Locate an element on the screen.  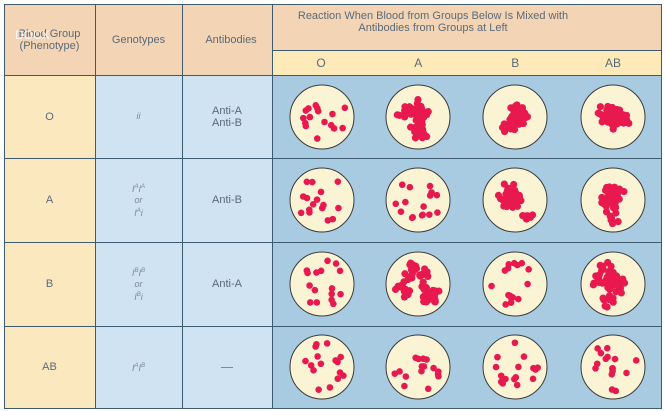
antibodies-cell: Anti-B is located at coordinates (227, 200).